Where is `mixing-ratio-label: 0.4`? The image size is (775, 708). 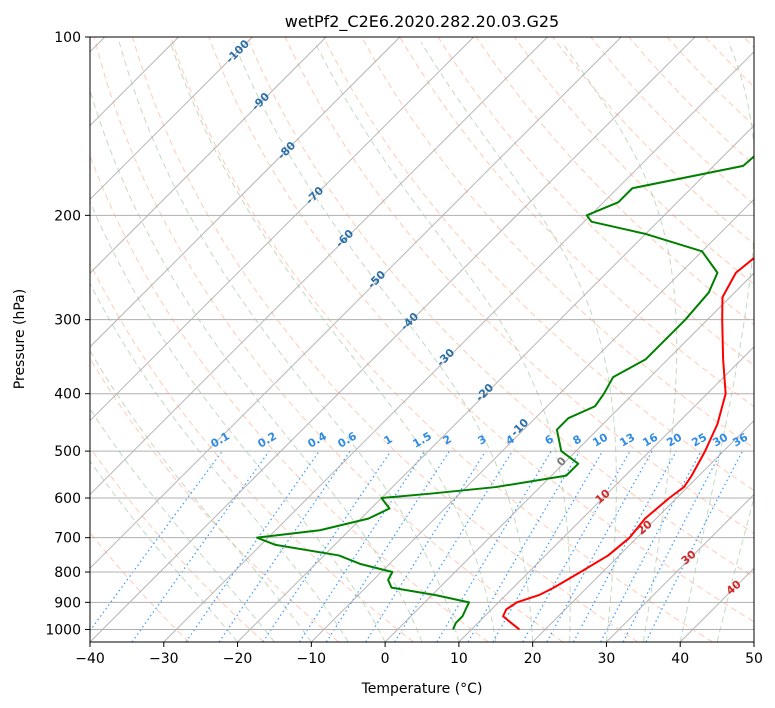 mixing-ratio-label: 0.4 is located at coordinates (318, 439).